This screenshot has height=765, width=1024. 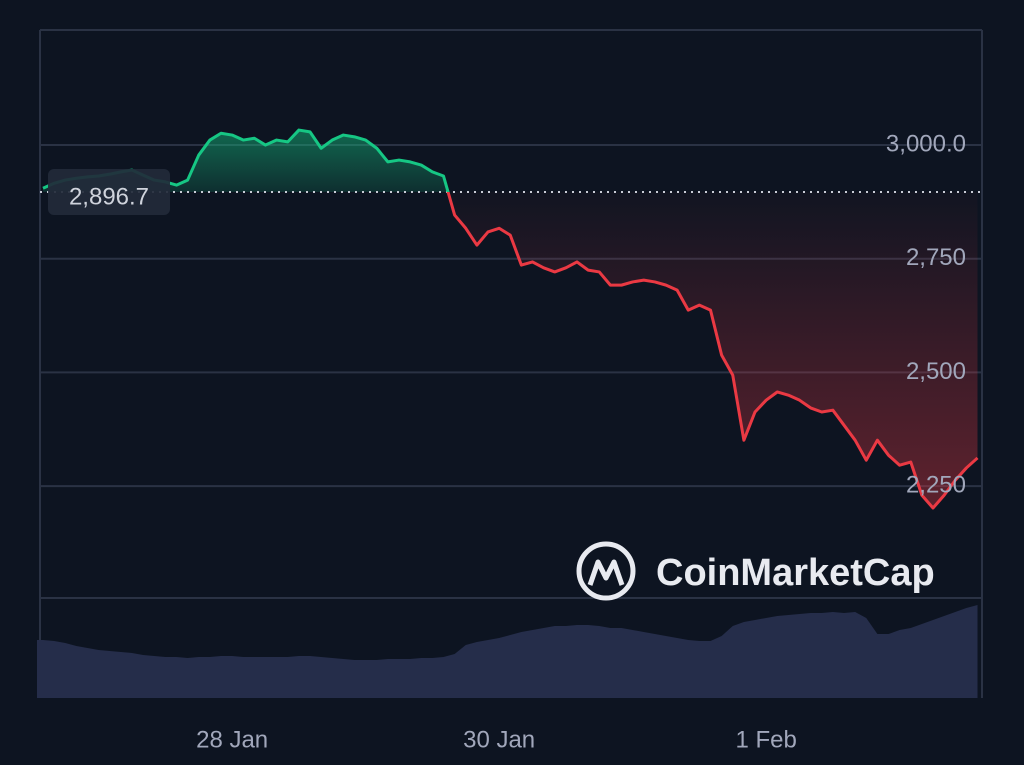 I want to click on x-tick-label: 30 Jan, so click(x=499, y=739).